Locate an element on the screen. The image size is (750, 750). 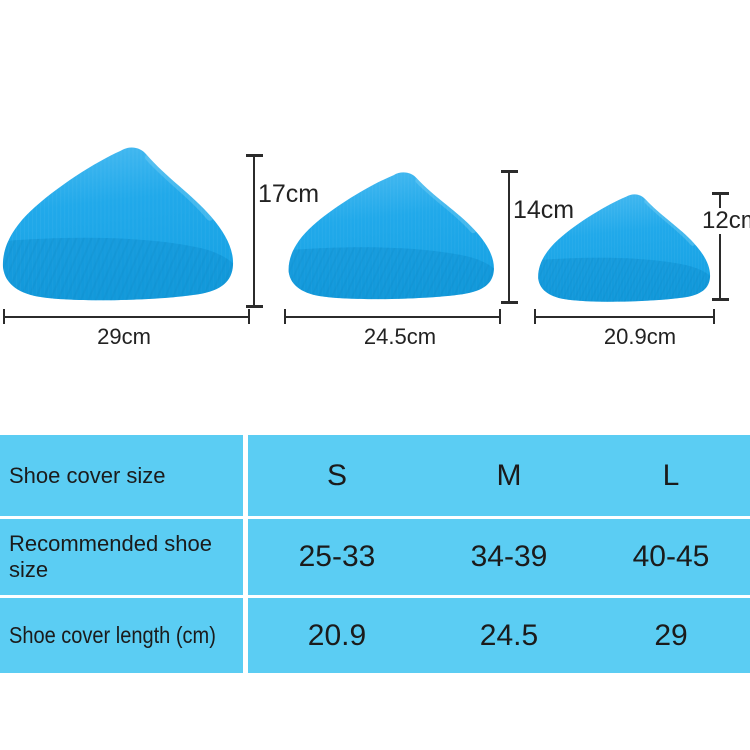
height-dim-cap-bottom-large is located at coordinates (254, 306).